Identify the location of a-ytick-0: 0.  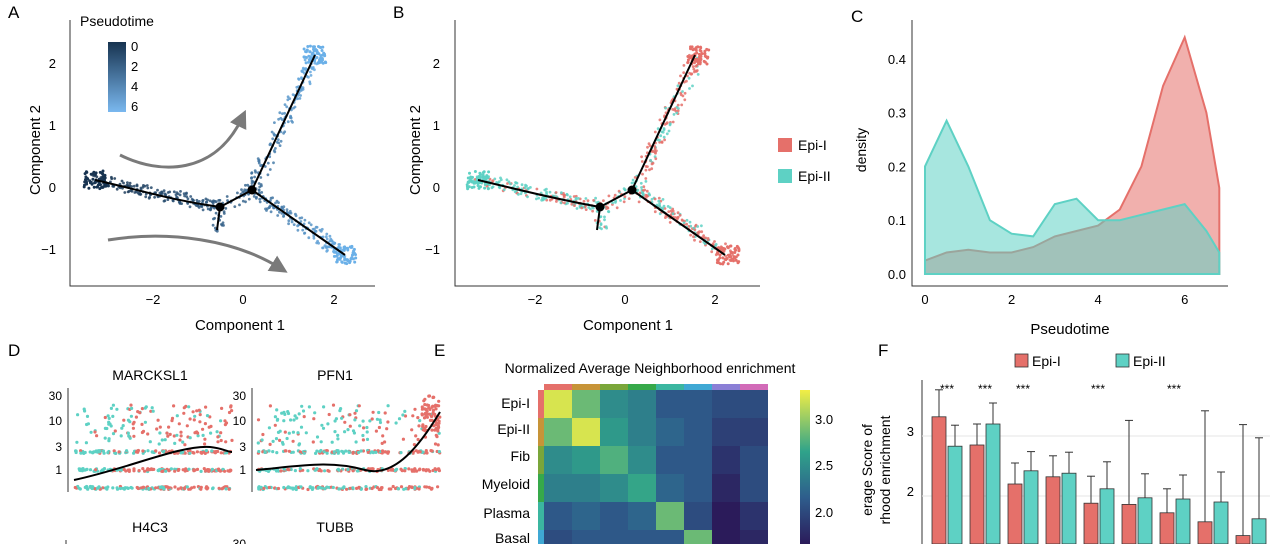
(52, 187).